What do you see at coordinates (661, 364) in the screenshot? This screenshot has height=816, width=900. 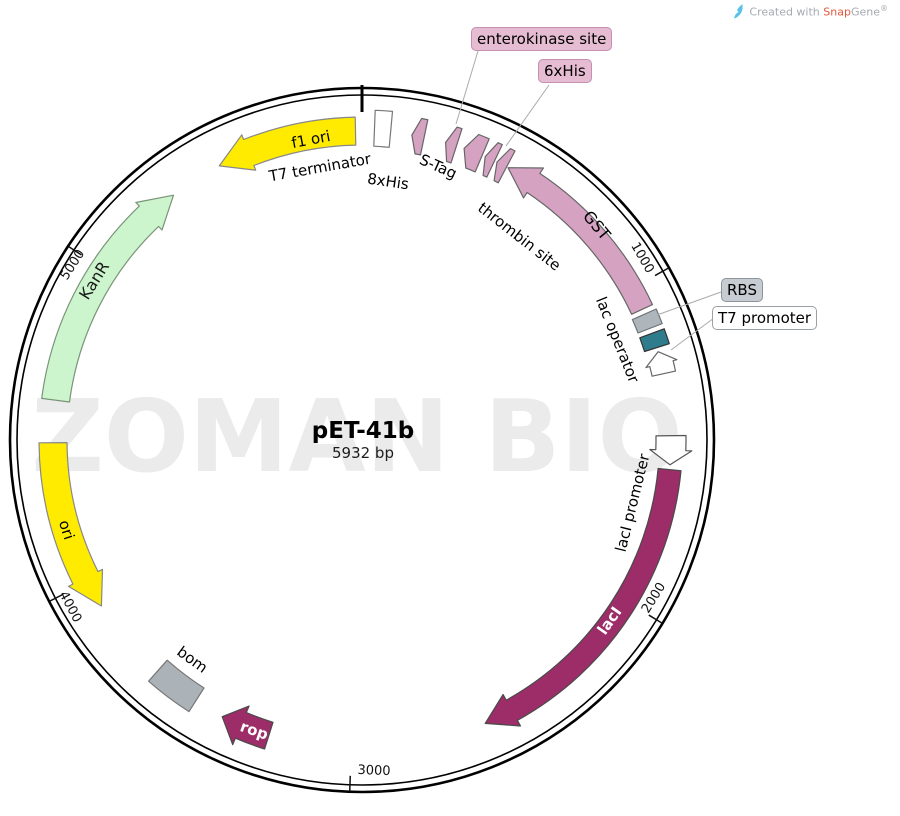 I see `feature-t7-promoter-feature` at bounding box center [661, 364].